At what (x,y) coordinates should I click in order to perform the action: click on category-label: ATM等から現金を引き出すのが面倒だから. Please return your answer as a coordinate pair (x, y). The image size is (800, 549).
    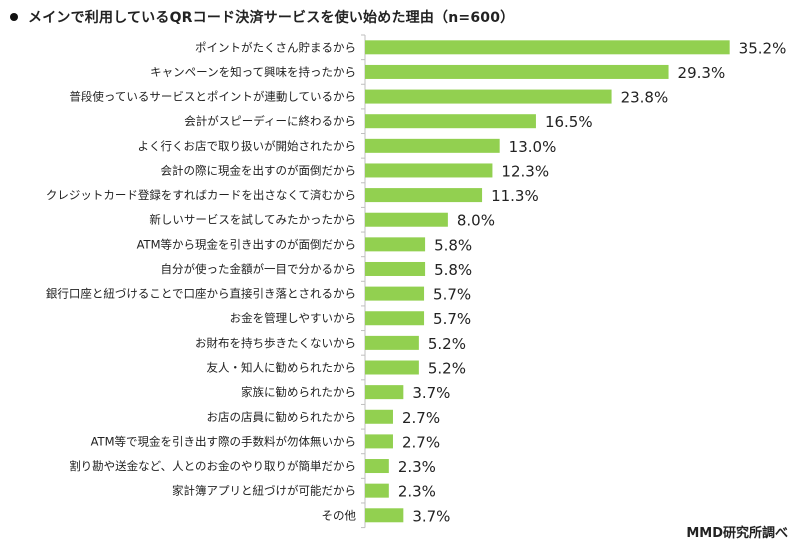
    Looking at the image, I should click on (246, 244).